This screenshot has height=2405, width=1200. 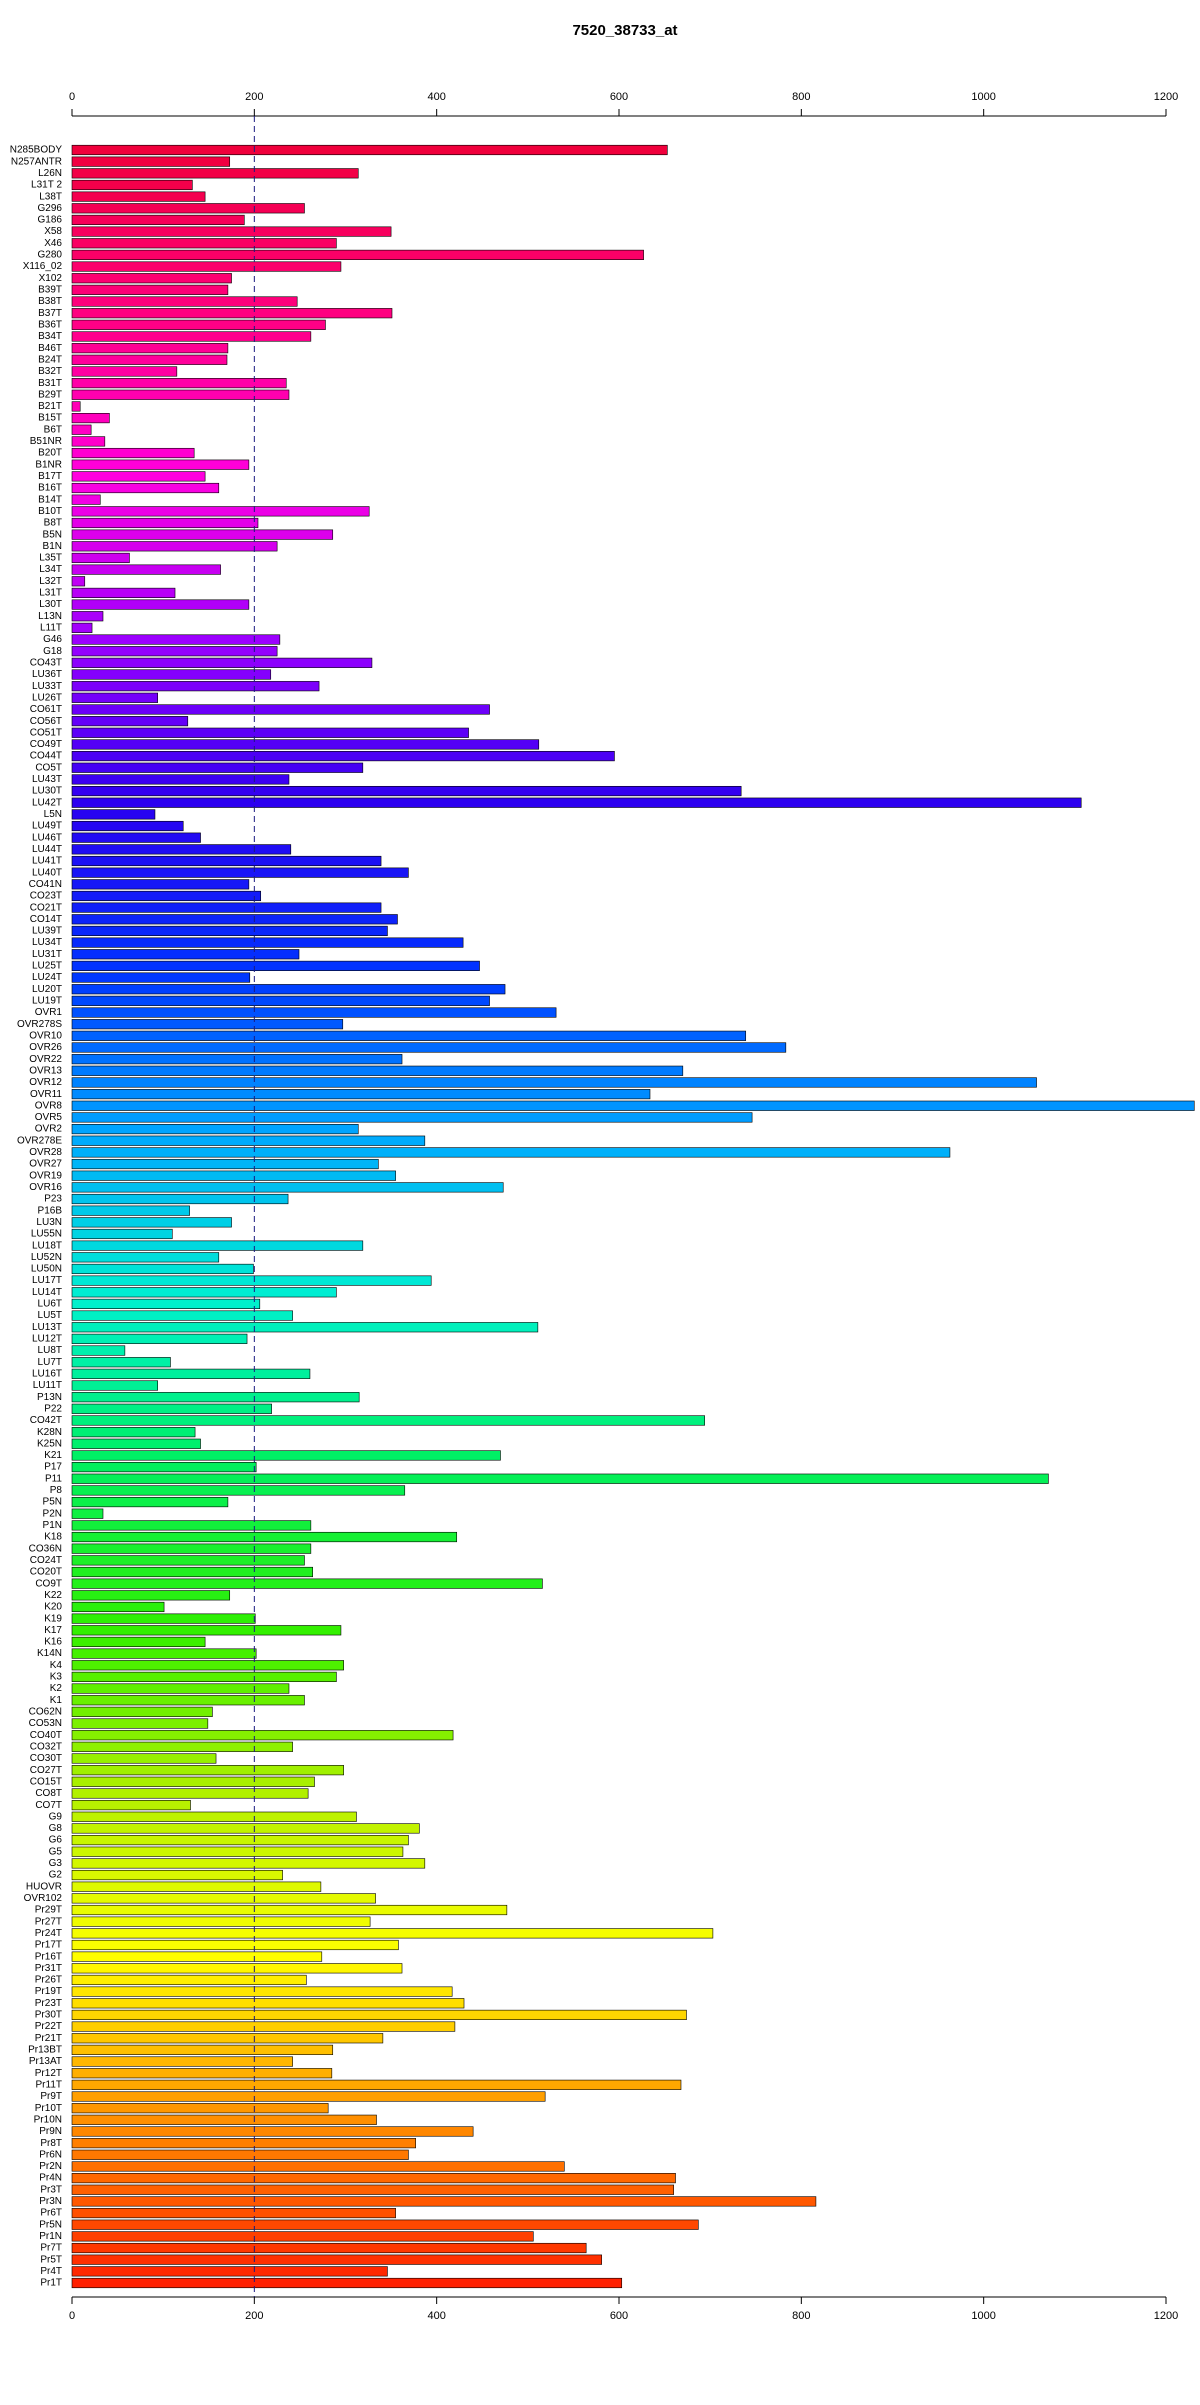 What do you see at coordinates (56, 1677) in the screenshot?
I see `y-tick-label: K3` at bounding box center [56, 1677].